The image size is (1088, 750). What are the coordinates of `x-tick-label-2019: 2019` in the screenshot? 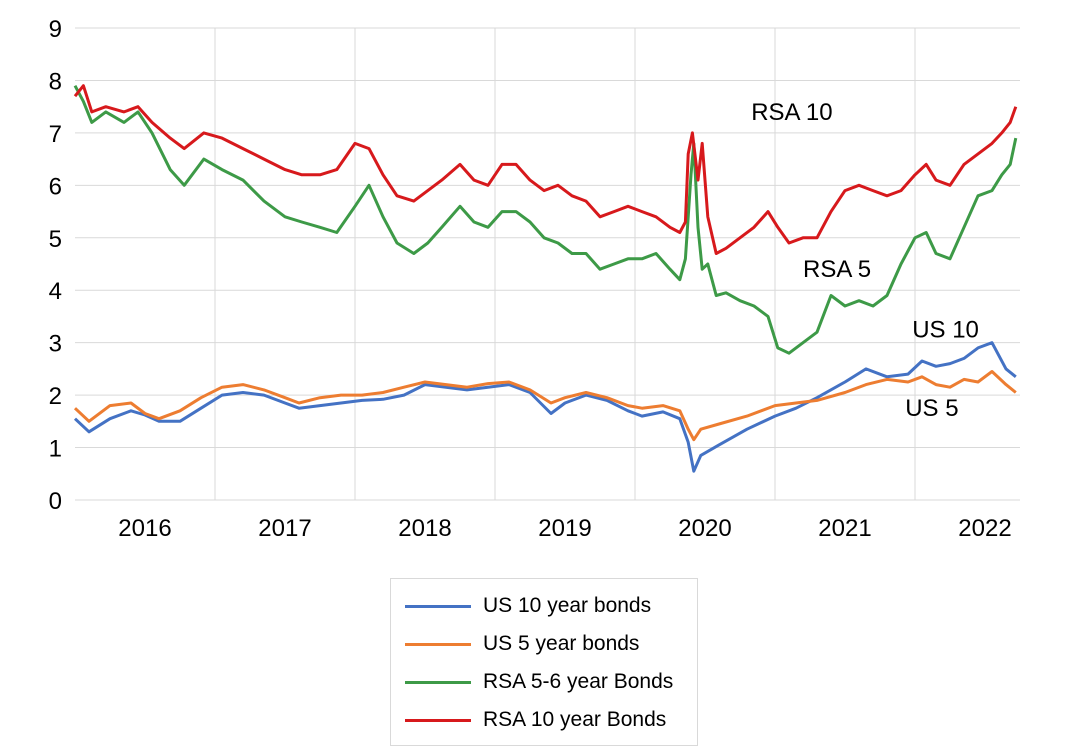 It's located at (564, 528).